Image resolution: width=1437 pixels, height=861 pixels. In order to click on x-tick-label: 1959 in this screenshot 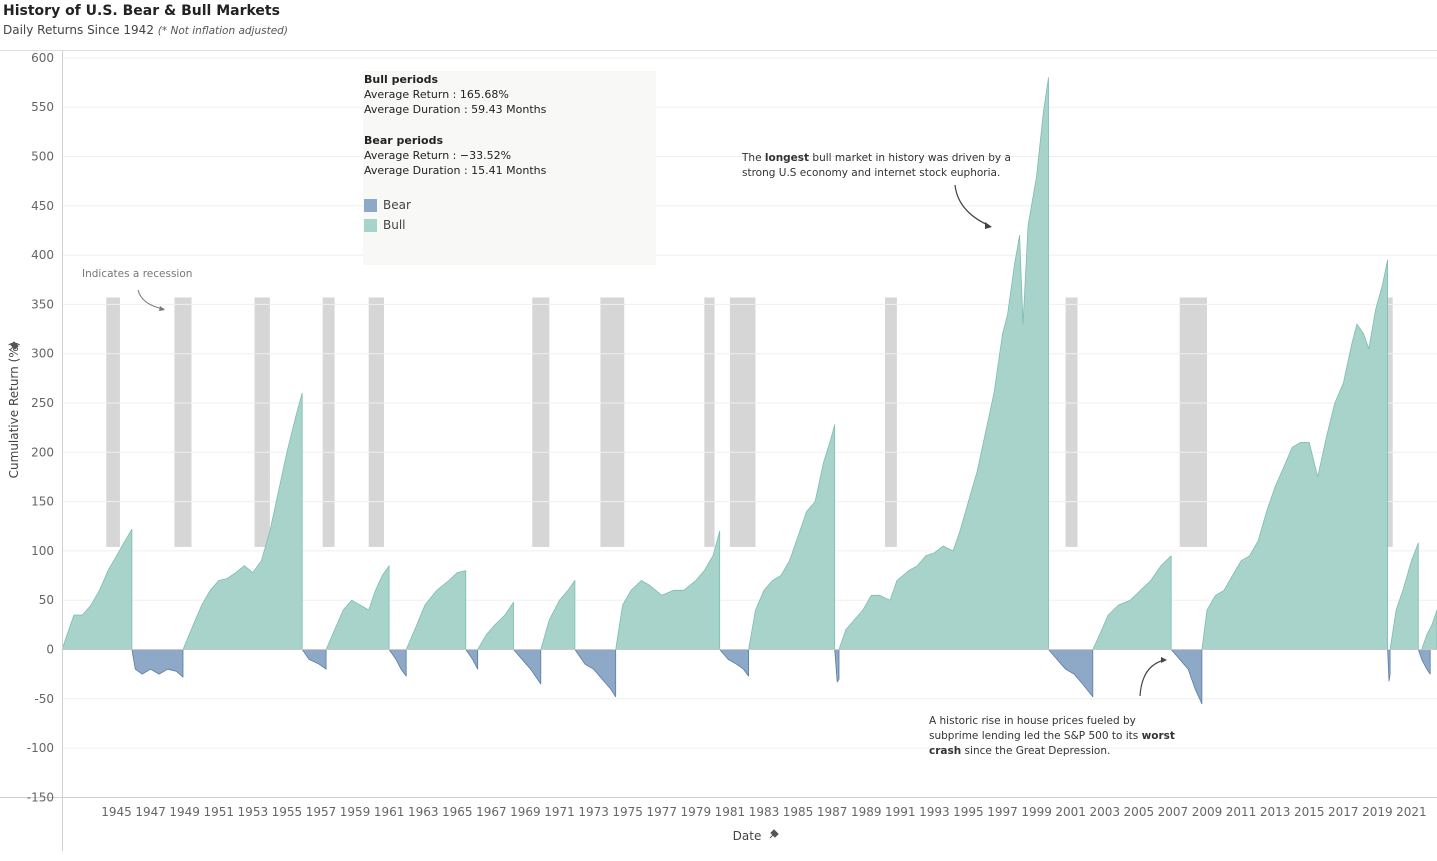, I will do `click(355, 812)`.